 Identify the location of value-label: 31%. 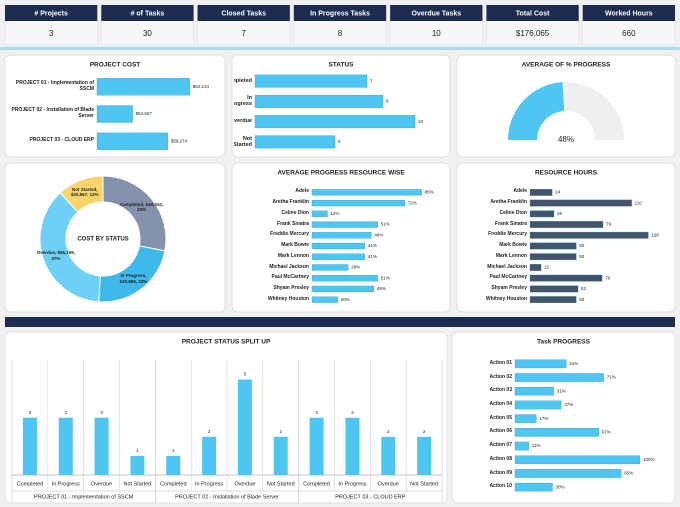
(561, 390).